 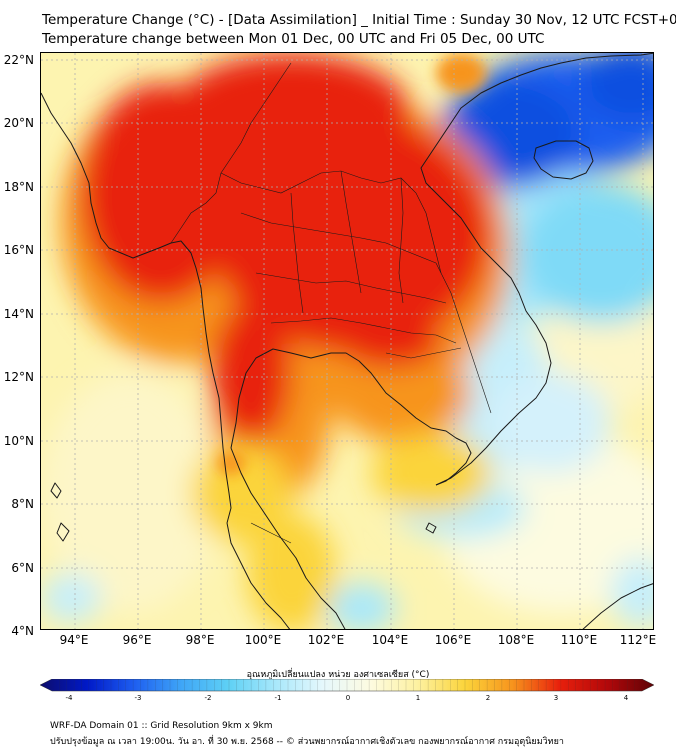 What do you see at coordinates (18, 441) in the screenshot?
I see `lat-label: 10°N` at bounding box center [18, 441].